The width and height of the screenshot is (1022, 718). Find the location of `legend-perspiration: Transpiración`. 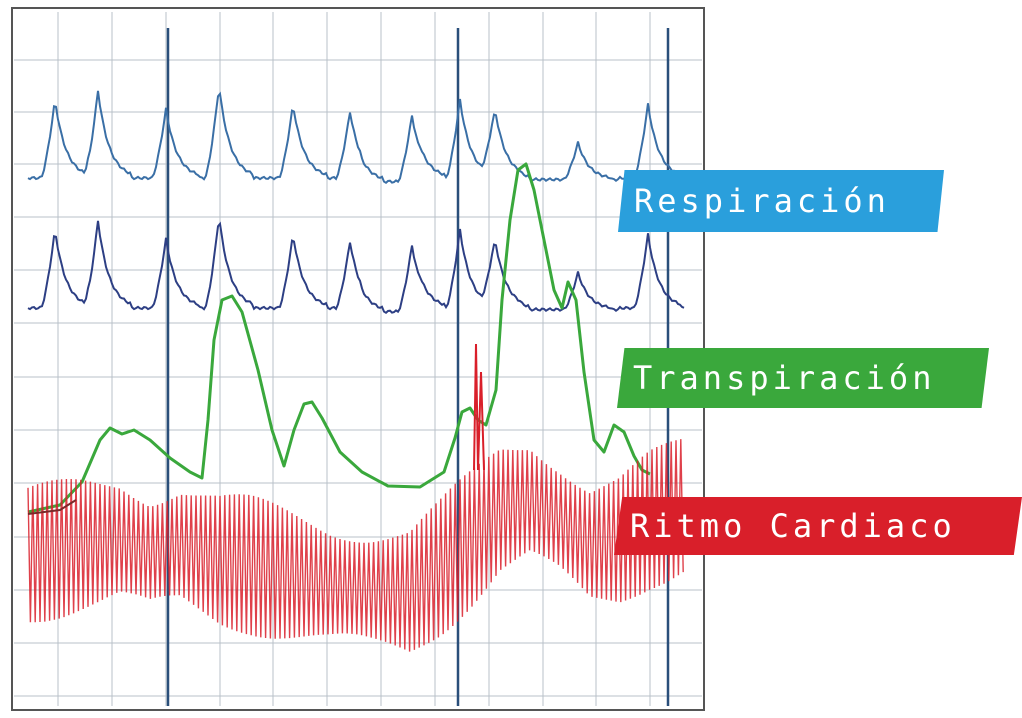

legend-perspiration: Transpiración is located at coordinates (803, 378).